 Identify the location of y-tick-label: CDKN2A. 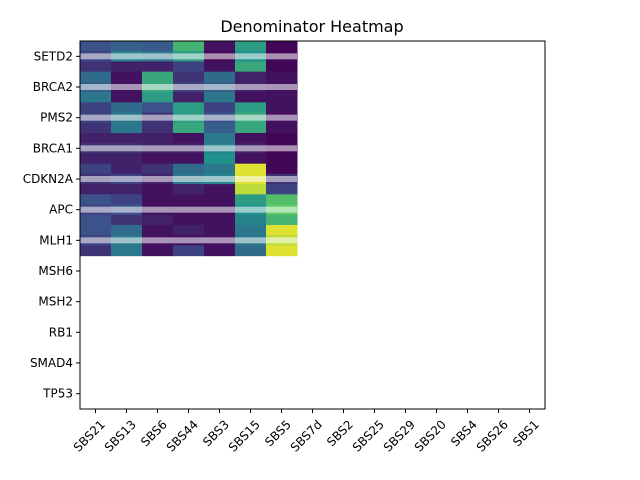
(48, 179).